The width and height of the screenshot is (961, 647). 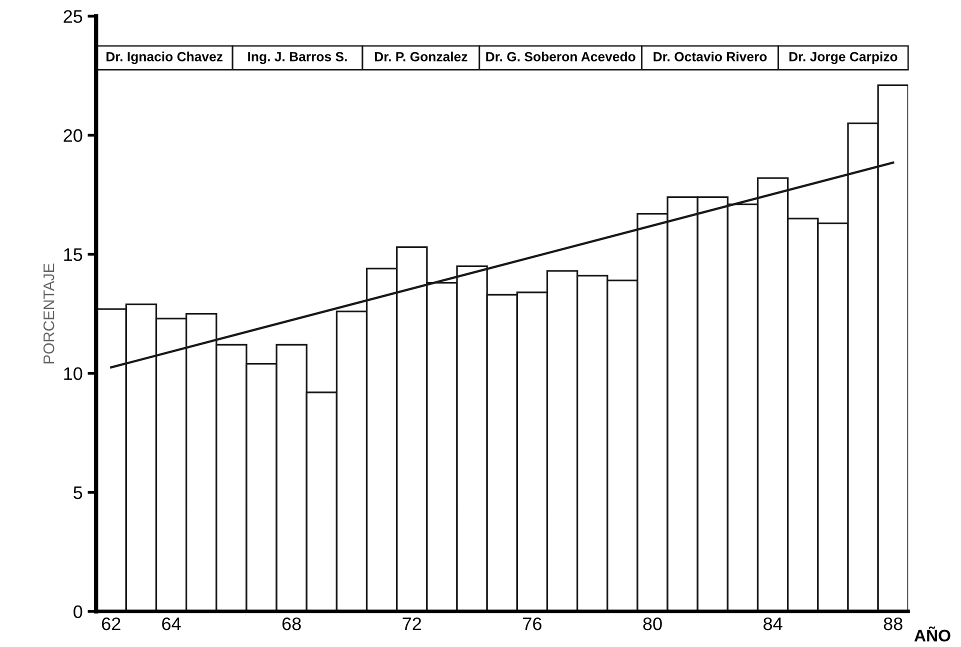 What do you see at coordinates (710, 57) in the screenshot?
I see `annotation: Dr. Octavio Rivero` at bounding box center [710, 57].